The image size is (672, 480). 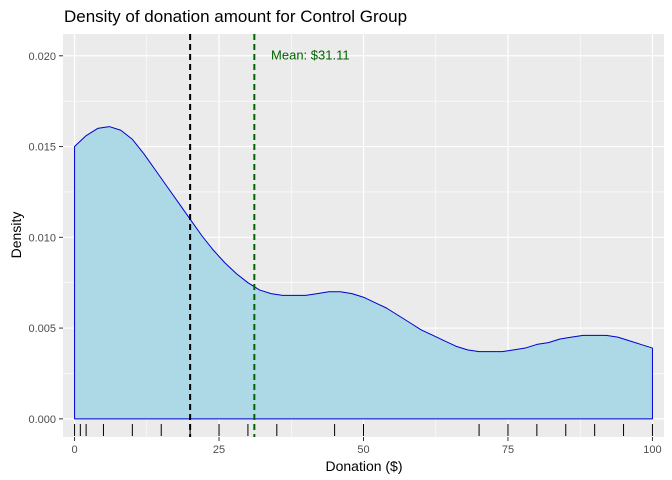 What do you see at coordinates (42, 329) in the screenshot?
I see `y-tick-label: 0.005` at bounding box center [42, 329].